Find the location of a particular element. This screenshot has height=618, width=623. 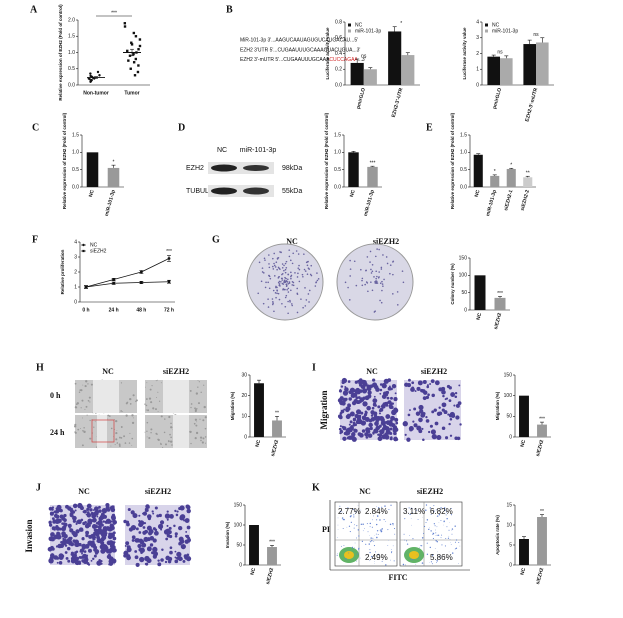

y-tick-label: 1.5 is located at coordinates (71, 37).